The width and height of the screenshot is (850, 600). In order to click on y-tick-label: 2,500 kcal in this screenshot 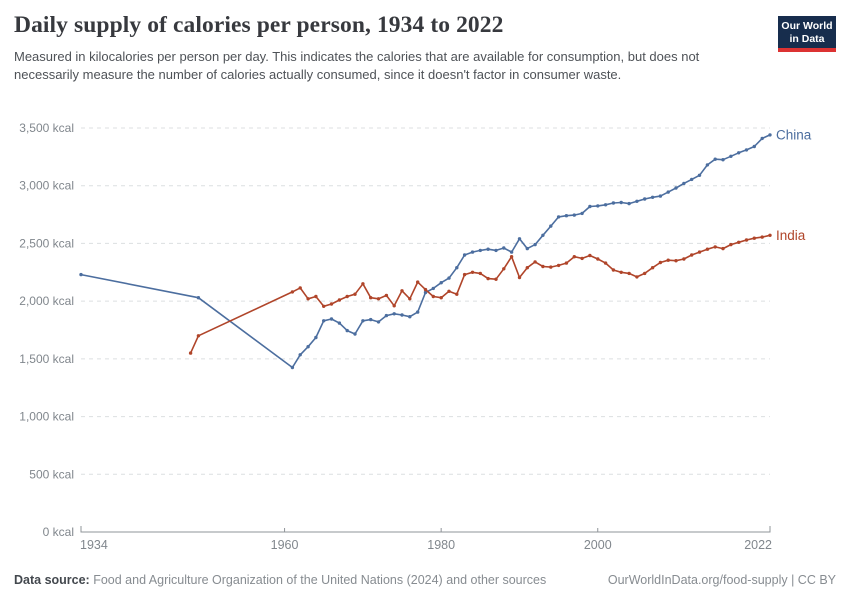, I will do `click(46, 243)`.